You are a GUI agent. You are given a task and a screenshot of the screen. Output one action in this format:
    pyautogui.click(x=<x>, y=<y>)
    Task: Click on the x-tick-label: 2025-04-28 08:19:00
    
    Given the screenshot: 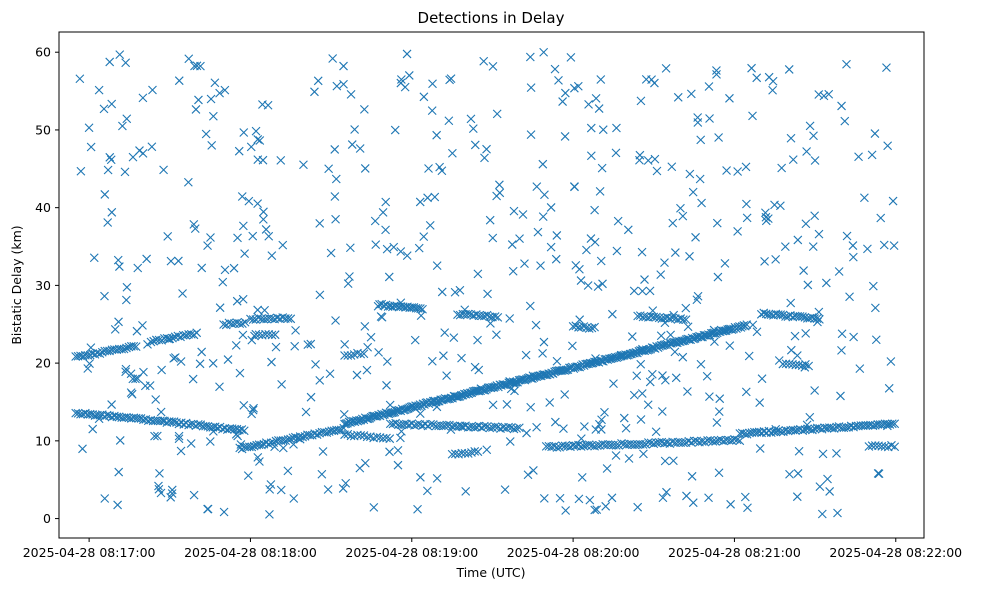 What is the action you would take?
    pyautogui.click(x=411, y=552)
    